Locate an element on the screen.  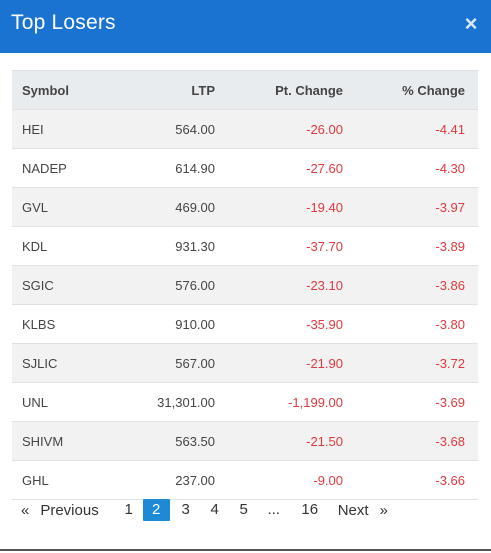
next-page-link: Next » is located at coordinates (363, 510).